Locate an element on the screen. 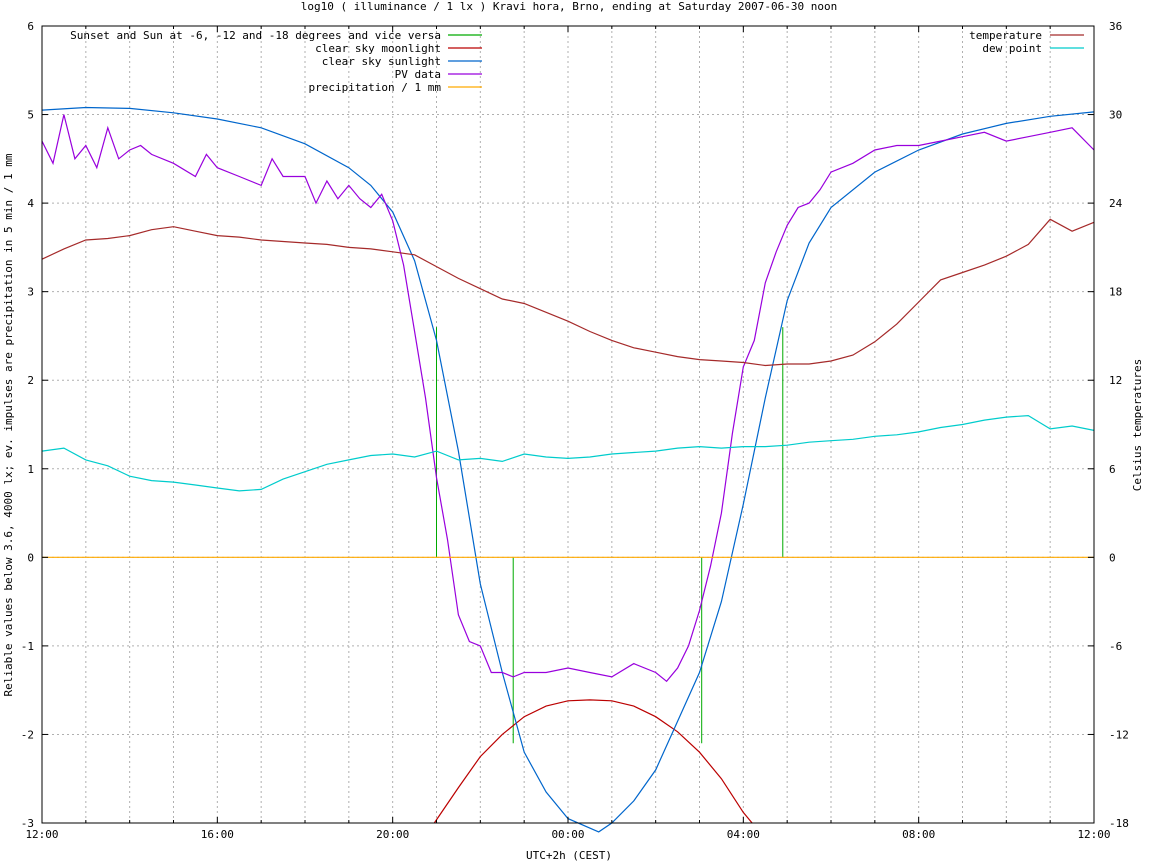 This screenshot has height=863, width=1151. y-tick-label: 2 is located at coordinates (30, 380).